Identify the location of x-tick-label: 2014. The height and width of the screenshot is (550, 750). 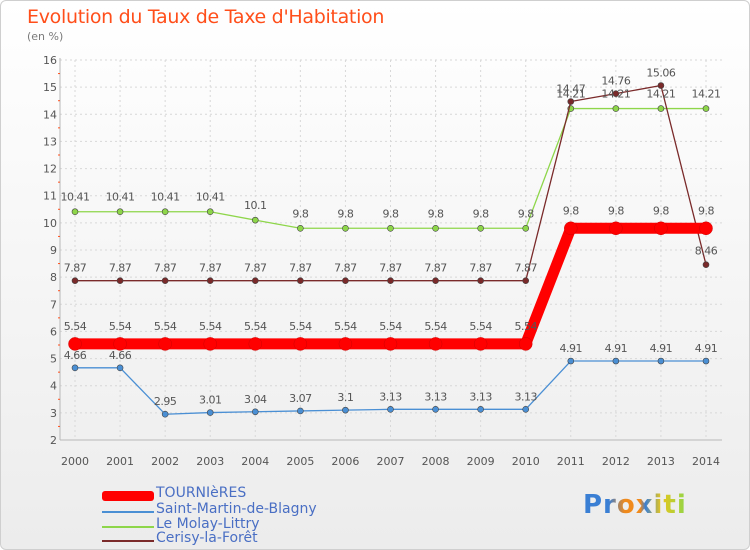
(706, 461).